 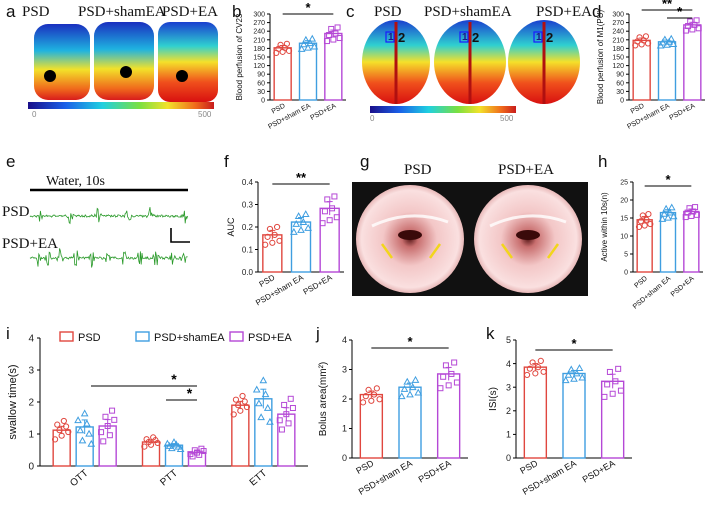 What do you see at coordinates (259, 40) in the screenshot?
I see `y-tick-label: 210` at bounding box center [259, 40].